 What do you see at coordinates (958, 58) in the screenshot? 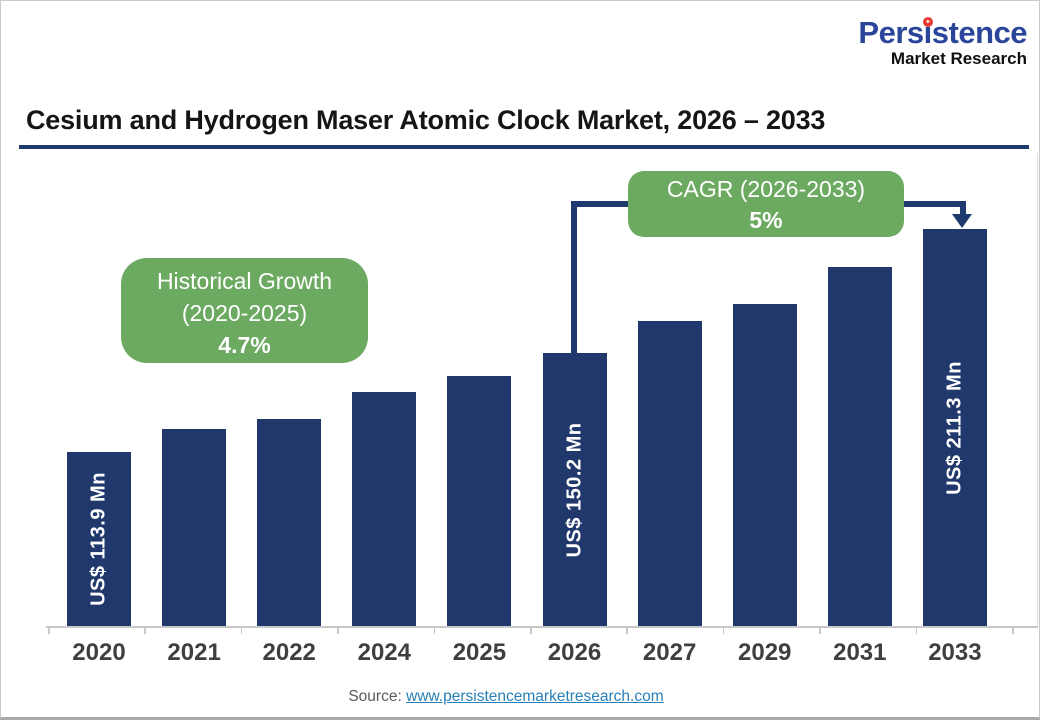
I see `brand-logo-subtext: Market Research` at bounding box center [958, 58].